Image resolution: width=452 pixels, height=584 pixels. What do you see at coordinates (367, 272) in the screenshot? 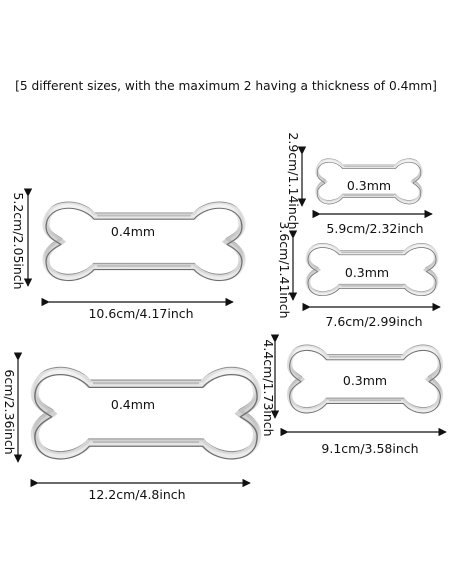
I see `thickness-label-4: 0.3mm` at bounding box center [367, 272].